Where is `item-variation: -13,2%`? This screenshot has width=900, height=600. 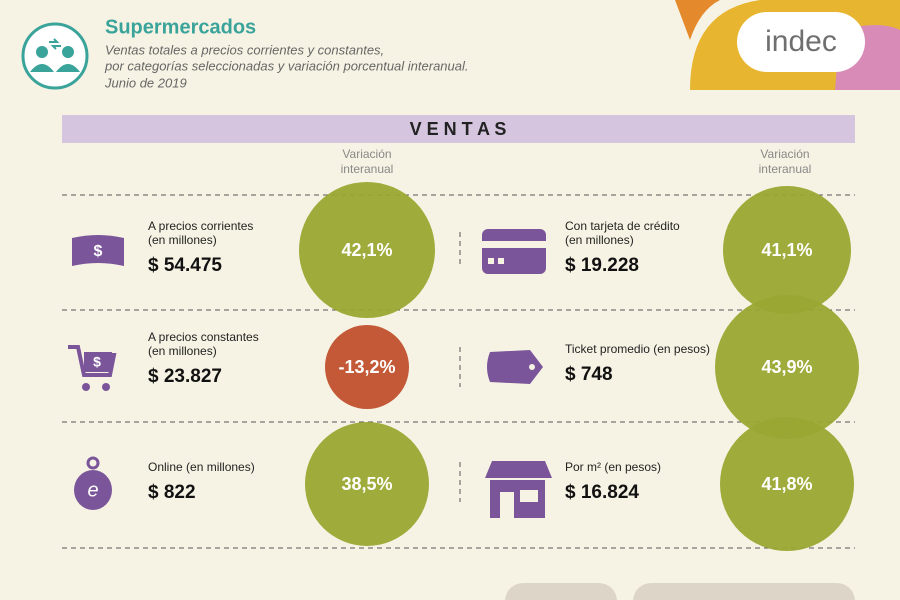 item-variation: -13,2% is located at coordinates (366, 367).